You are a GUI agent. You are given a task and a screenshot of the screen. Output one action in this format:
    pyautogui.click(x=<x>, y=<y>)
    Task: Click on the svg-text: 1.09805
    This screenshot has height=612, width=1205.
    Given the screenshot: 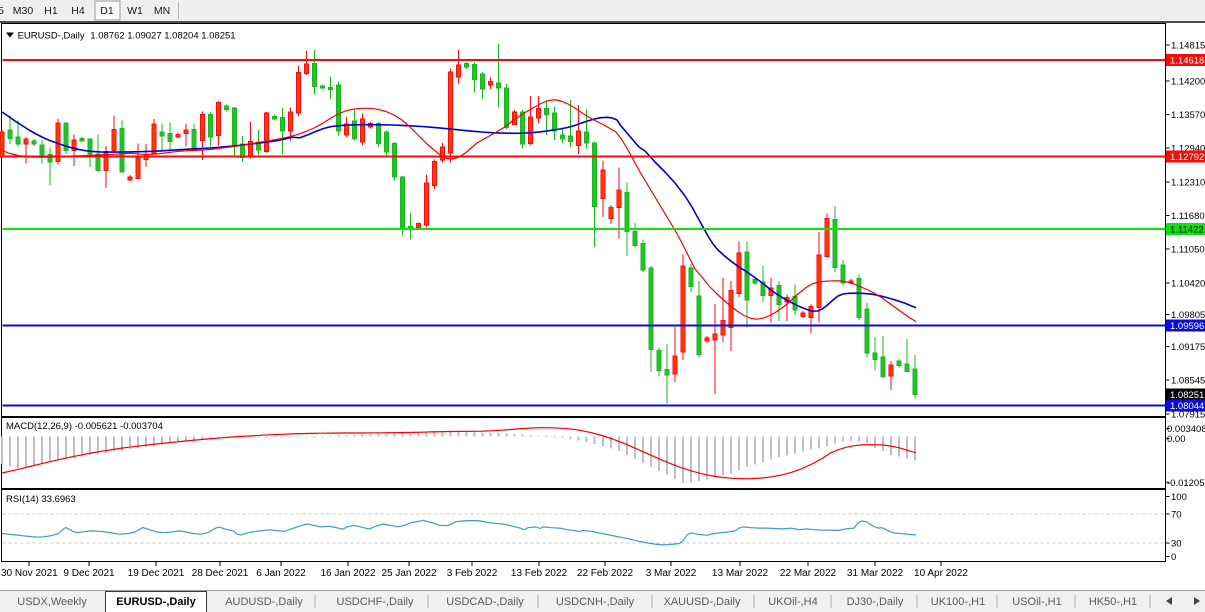 What is the action you would take?
    pyautogui.click(x=1188, y=315)
    